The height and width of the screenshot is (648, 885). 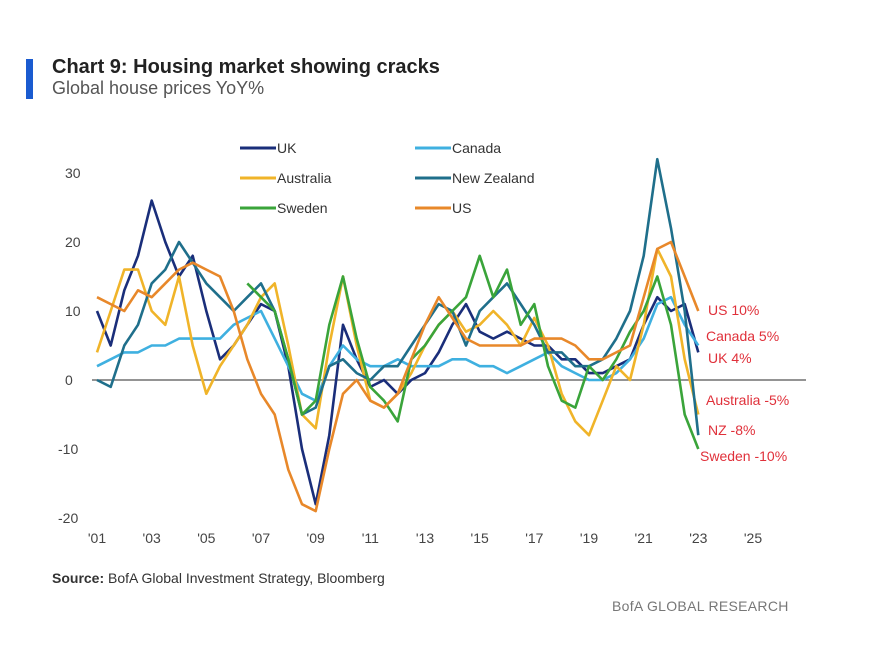 I want to click on y-tick-label: 10, so click(x=73, y=311).